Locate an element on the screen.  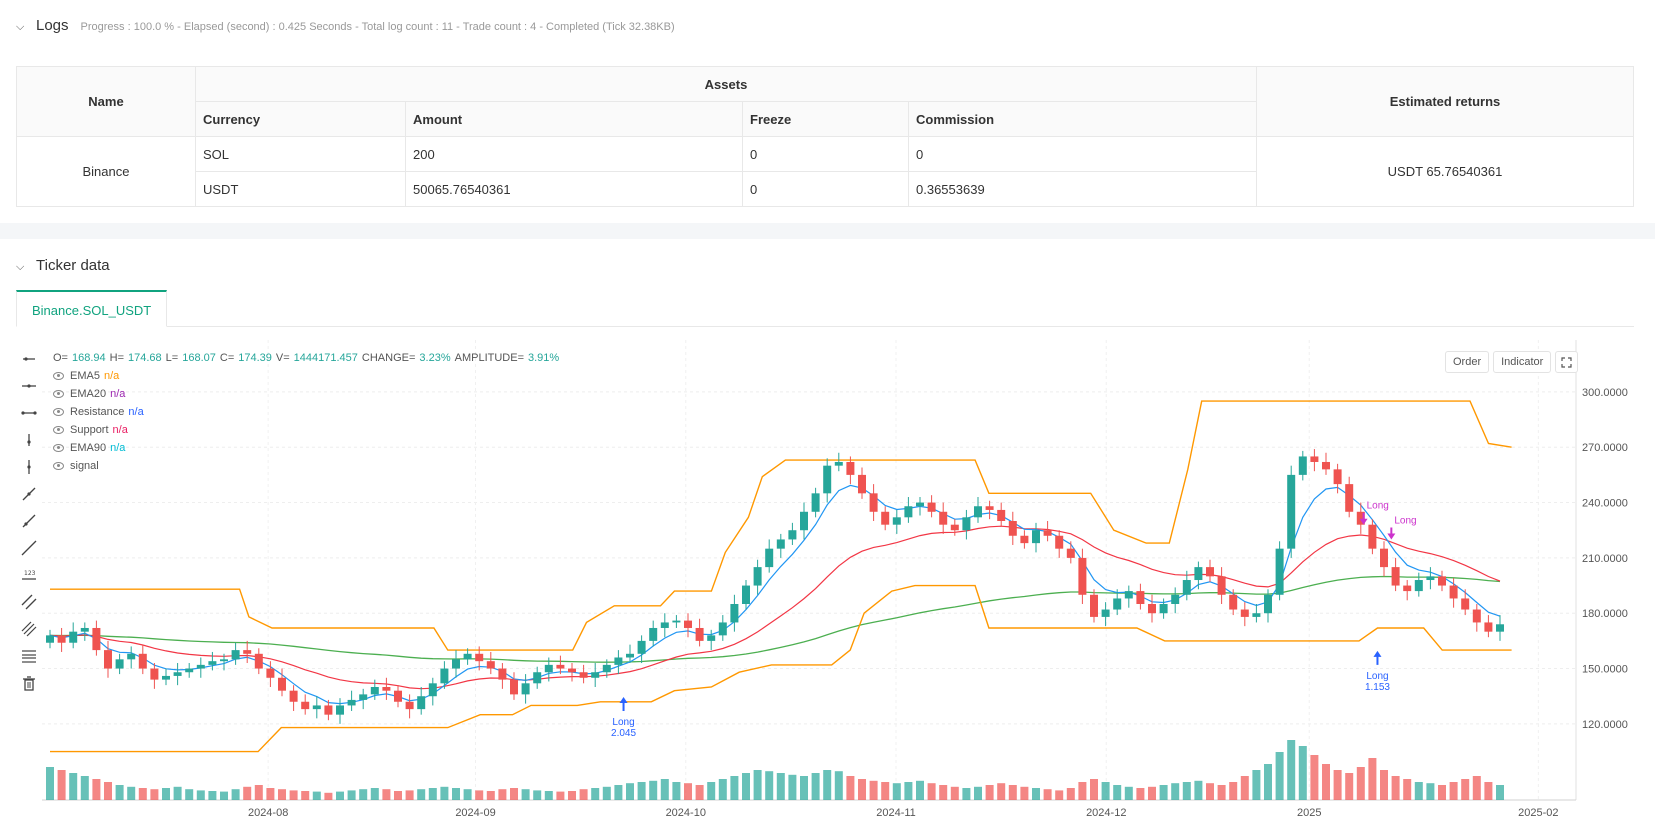
order-button: Order is located at coordinates (1467, 362).